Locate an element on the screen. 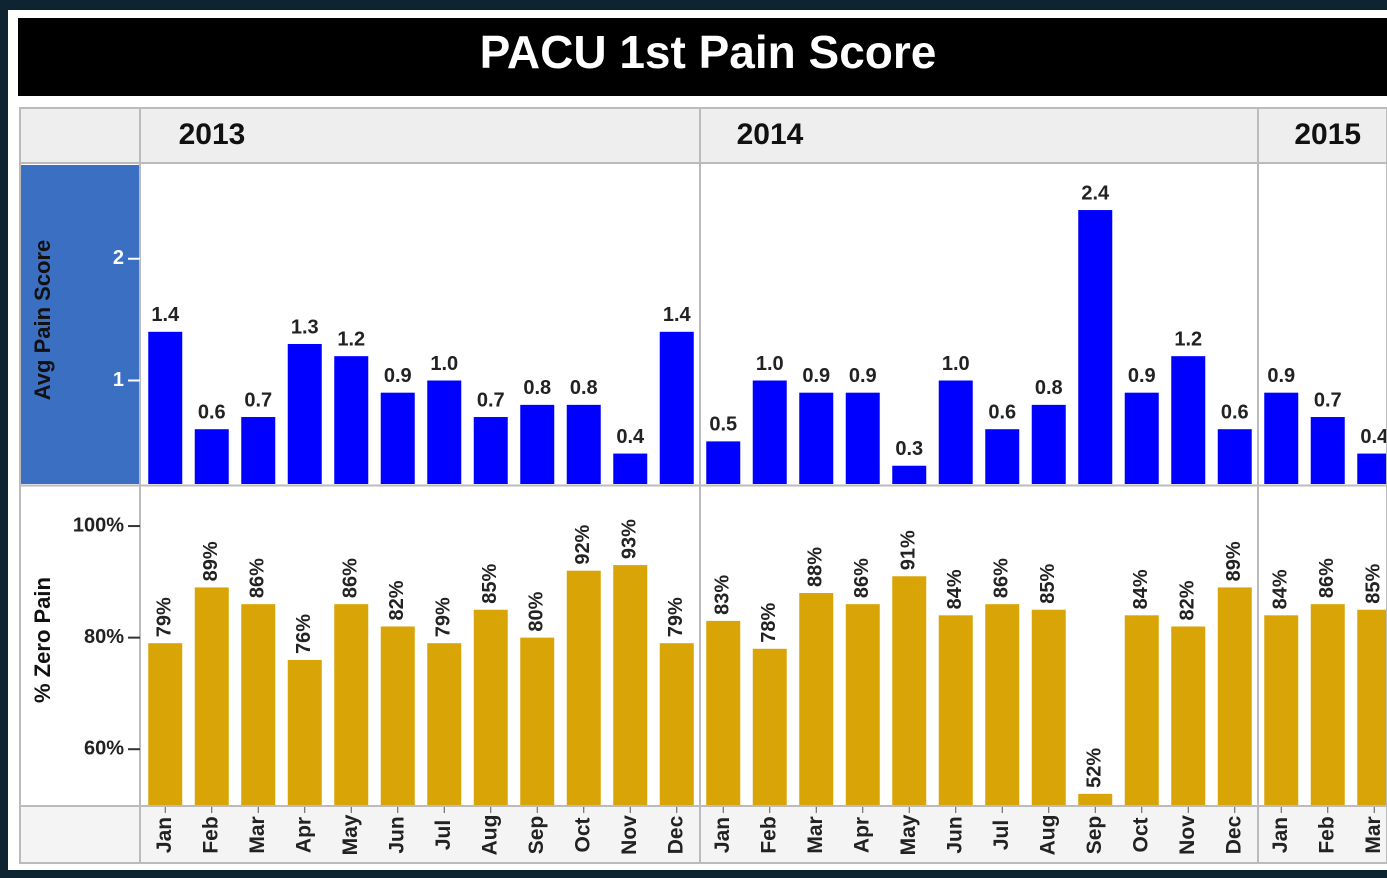  data-label: 1.3 is located at coordinates (305, 327).